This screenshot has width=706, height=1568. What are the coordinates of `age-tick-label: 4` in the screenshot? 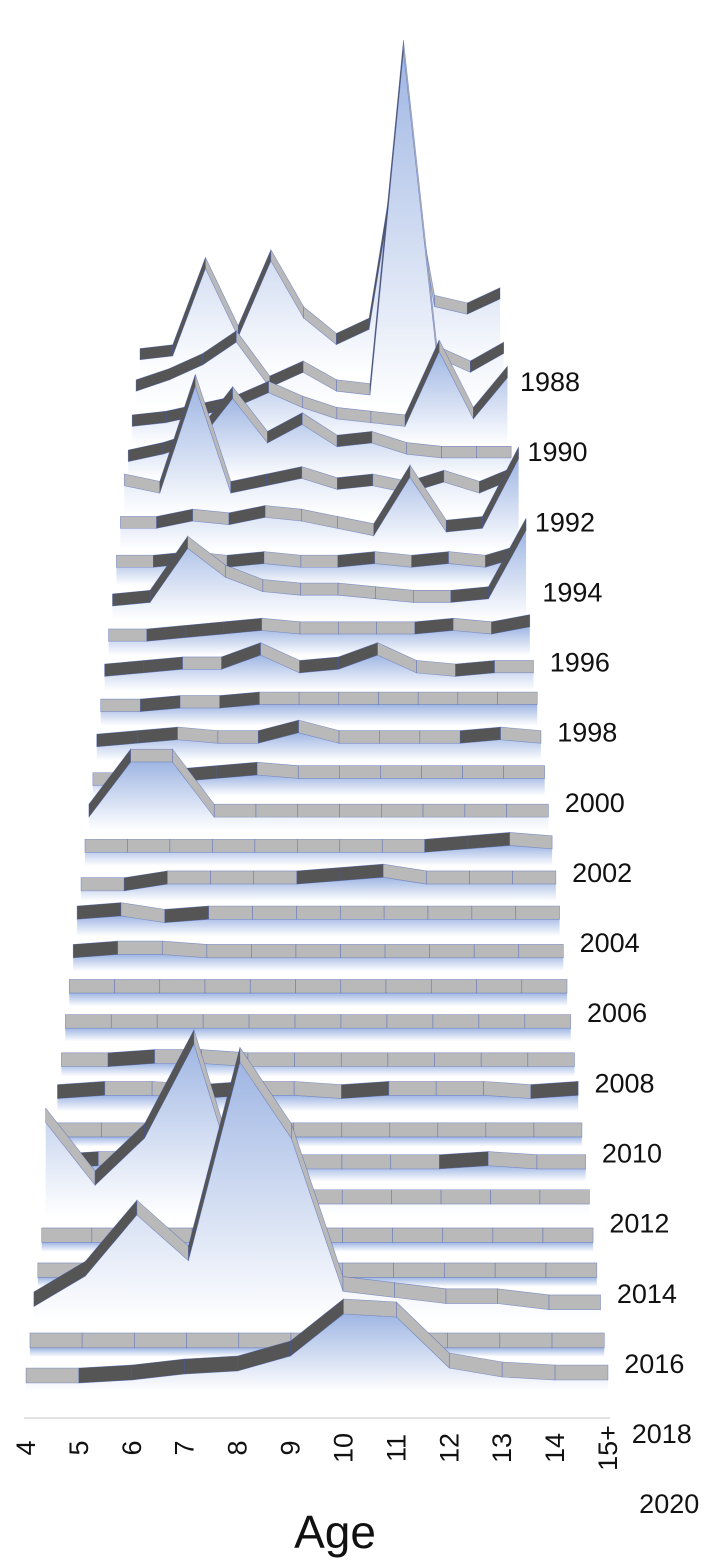 It's located at (26, 1447).